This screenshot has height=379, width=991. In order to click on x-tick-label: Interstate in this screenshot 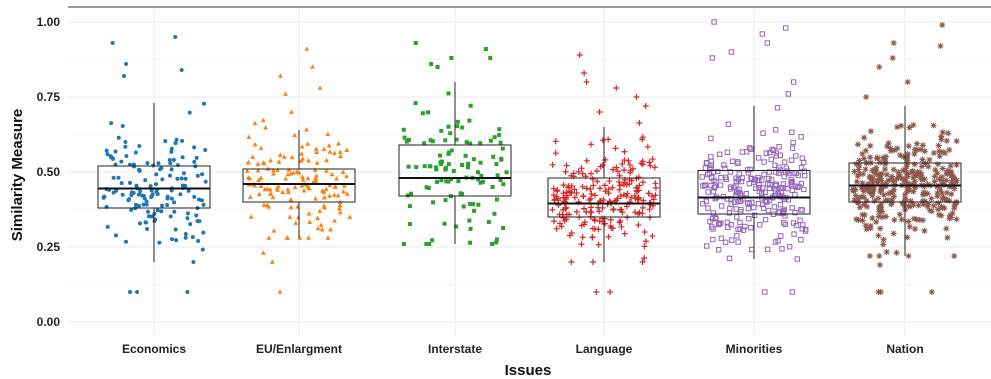, I will do `click(455, 349)`.